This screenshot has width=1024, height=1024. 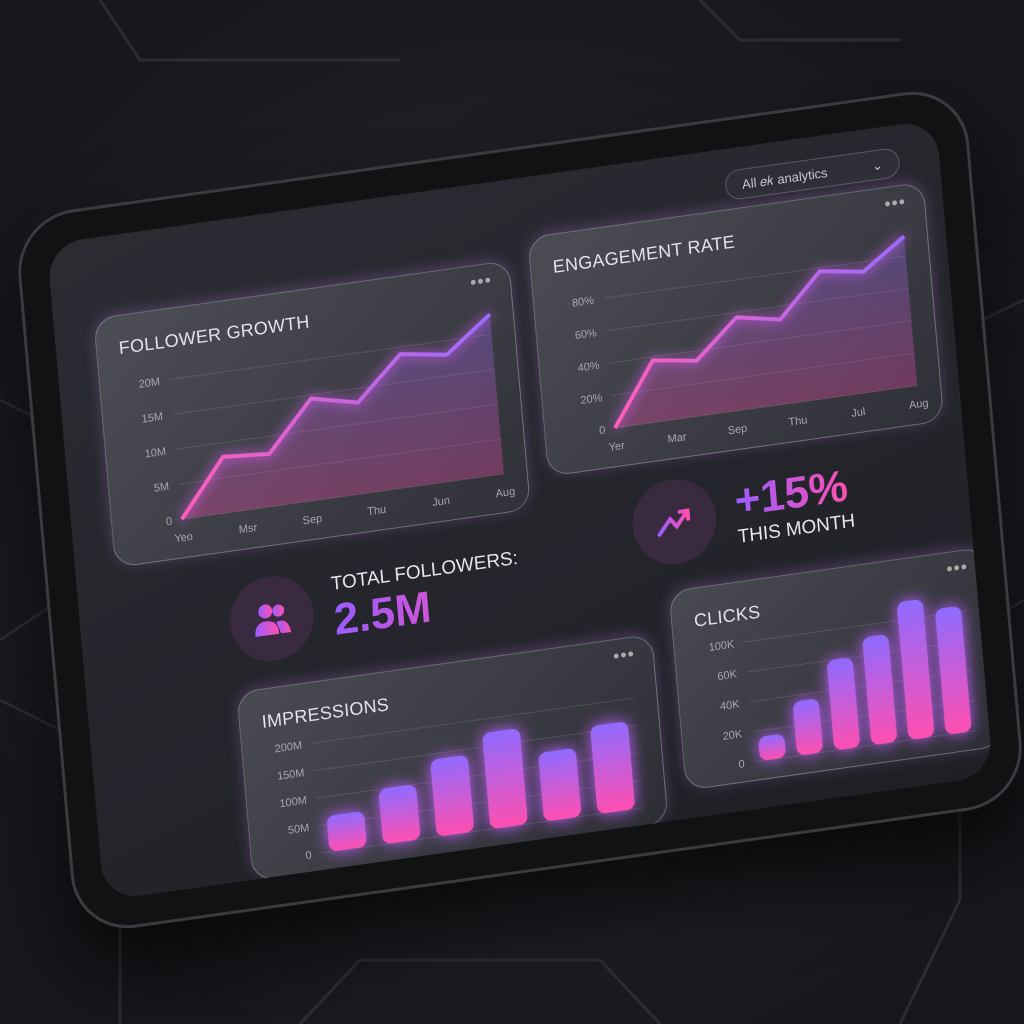 I want to click on y-tick-label: 100M, so click(x=293, y=803).